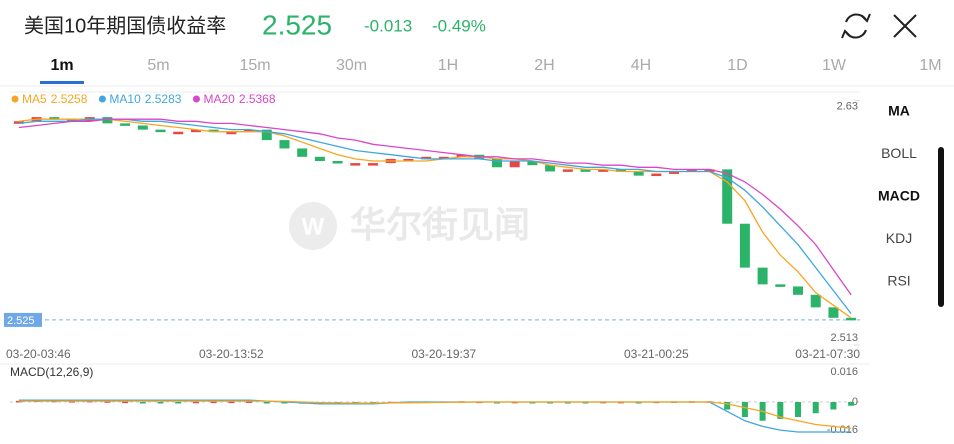 The width and height of the screenshot is (954, 444). What do you see at coordinates (51, 372) in the screenshot?
I see `macd-title: MACD(12,26,9)` at bounding box center [51, 372].